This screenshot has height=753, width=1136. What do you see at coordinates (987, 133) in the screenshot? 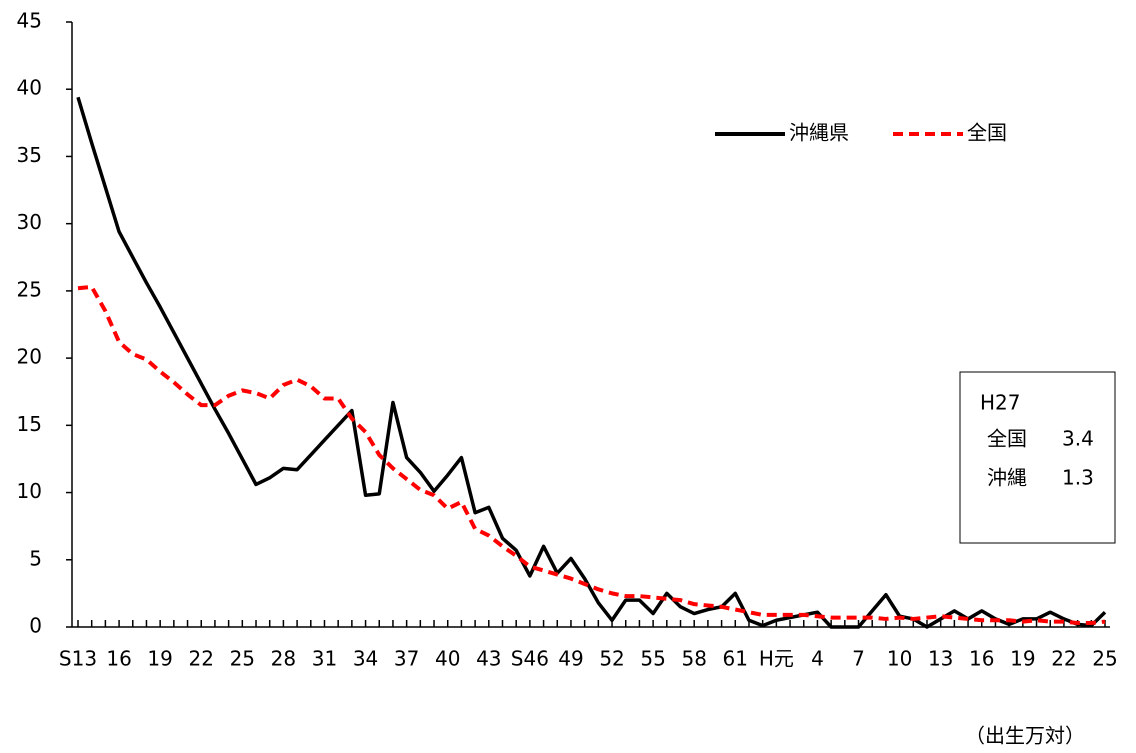
I see `legend-label: 全国` at bounding box center [987, 133].